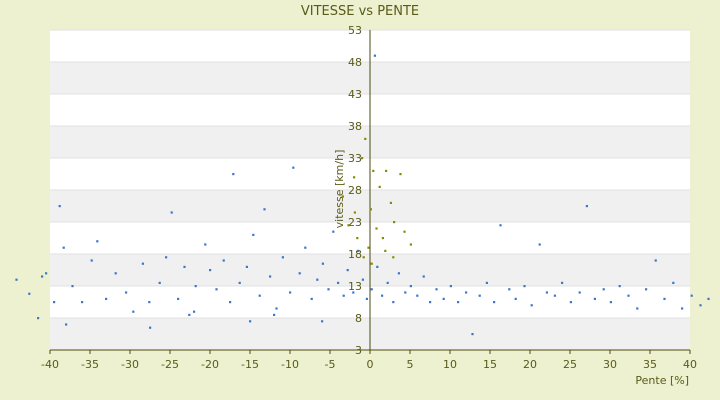  What do you see at coordinates (90, 364) in the screenshot?
I see `x-tick-label: -35` at bounding box center [90, 364].